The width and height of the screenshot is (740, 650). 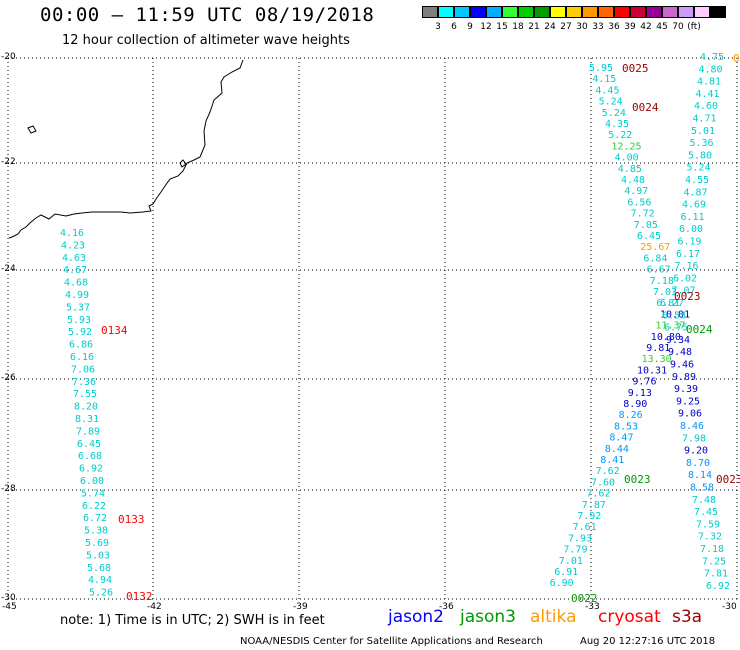 What do you see at coordinates (534, 27) in the screenshot?
I see `scale-label: 21` at bounding box center [534, 27].